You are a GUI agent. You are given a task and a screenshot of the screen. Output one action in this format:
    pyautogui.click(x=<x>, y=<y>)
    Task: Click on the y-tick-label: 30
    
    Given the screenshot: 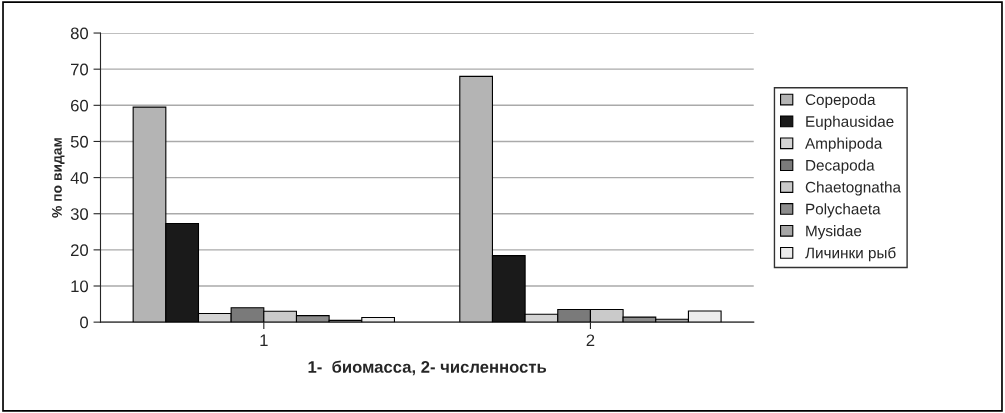 What is the action you would take?
    pyautogui.click(x=79, y=214)
    